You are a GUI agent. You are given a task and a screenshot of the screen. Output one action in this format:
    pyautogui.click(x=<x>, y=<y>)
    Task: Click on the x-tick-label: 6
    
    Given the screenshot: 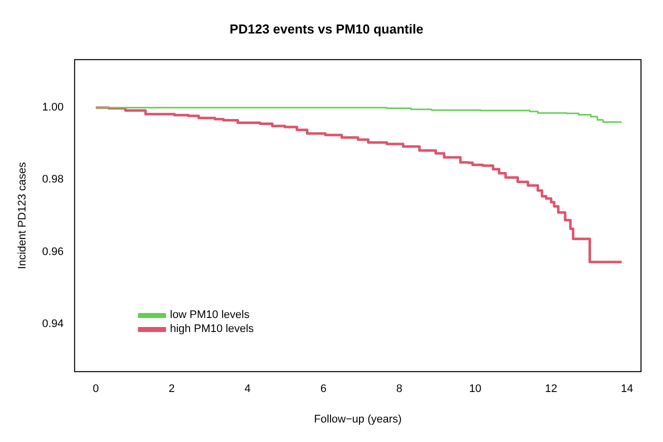 What is the action you would take?
    pyautogui.click(x=323, y=389)
    